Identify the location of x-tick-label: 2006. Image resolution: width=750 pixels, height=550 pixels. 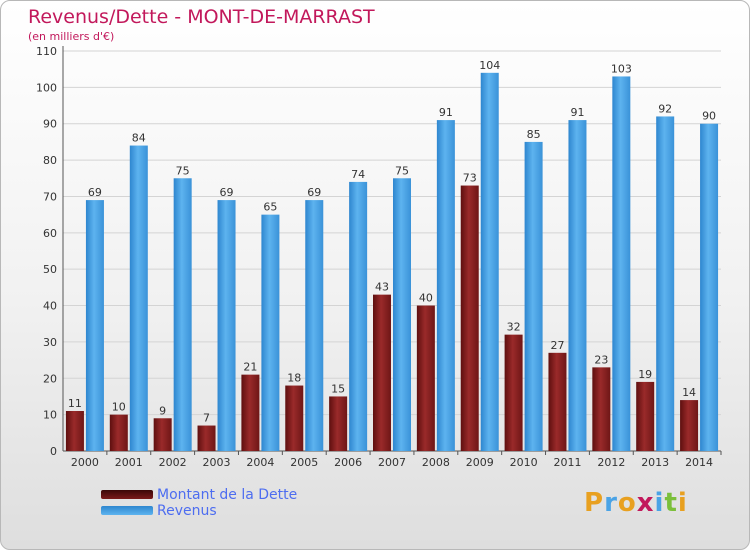
(348, 462).